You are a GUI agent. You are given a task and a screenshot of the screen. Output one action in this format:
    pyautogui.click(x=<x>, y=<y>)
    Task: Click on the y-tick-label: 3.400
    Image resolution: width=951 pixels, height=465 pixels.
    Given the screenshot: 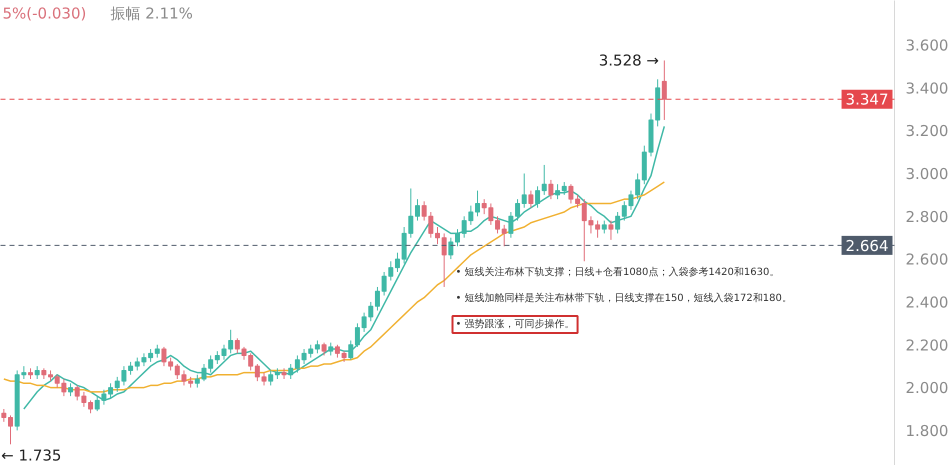 What is the action you would take?
    pyautogui.click(x=927, y=88)
    